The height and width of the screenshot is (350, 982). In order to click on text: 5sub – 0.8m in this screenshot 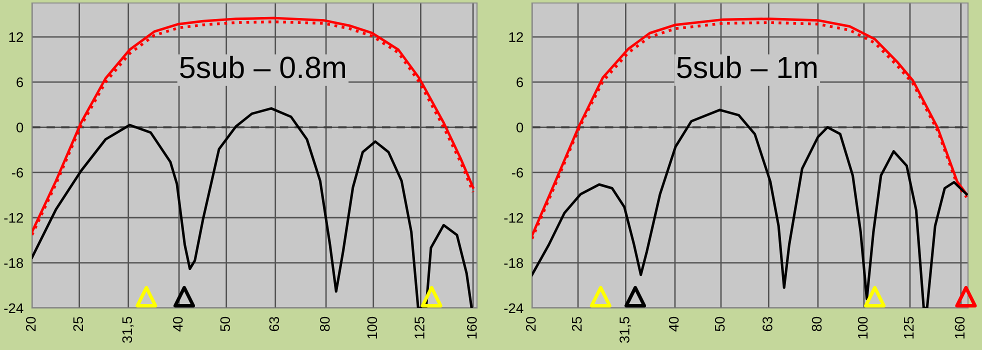, I will do `click(262, 67)`.